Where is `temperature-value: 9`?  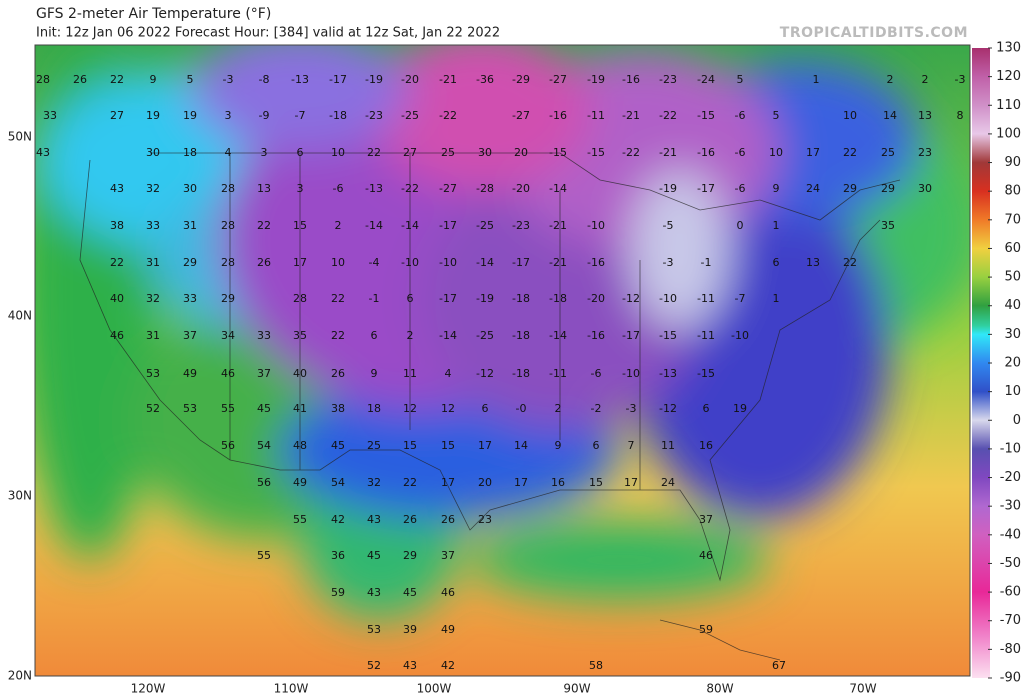
temperature-value: 9 is located at coordinates (558, 445).